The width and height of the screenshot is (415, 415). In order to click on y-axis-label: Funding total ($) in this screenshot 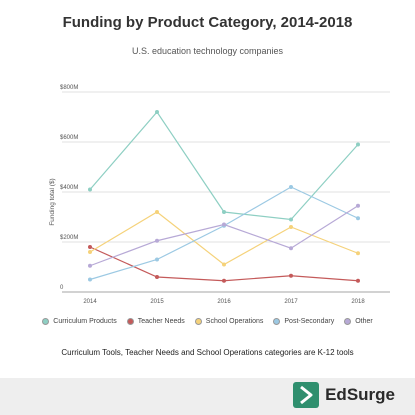, I will do `click(52, 201)`.